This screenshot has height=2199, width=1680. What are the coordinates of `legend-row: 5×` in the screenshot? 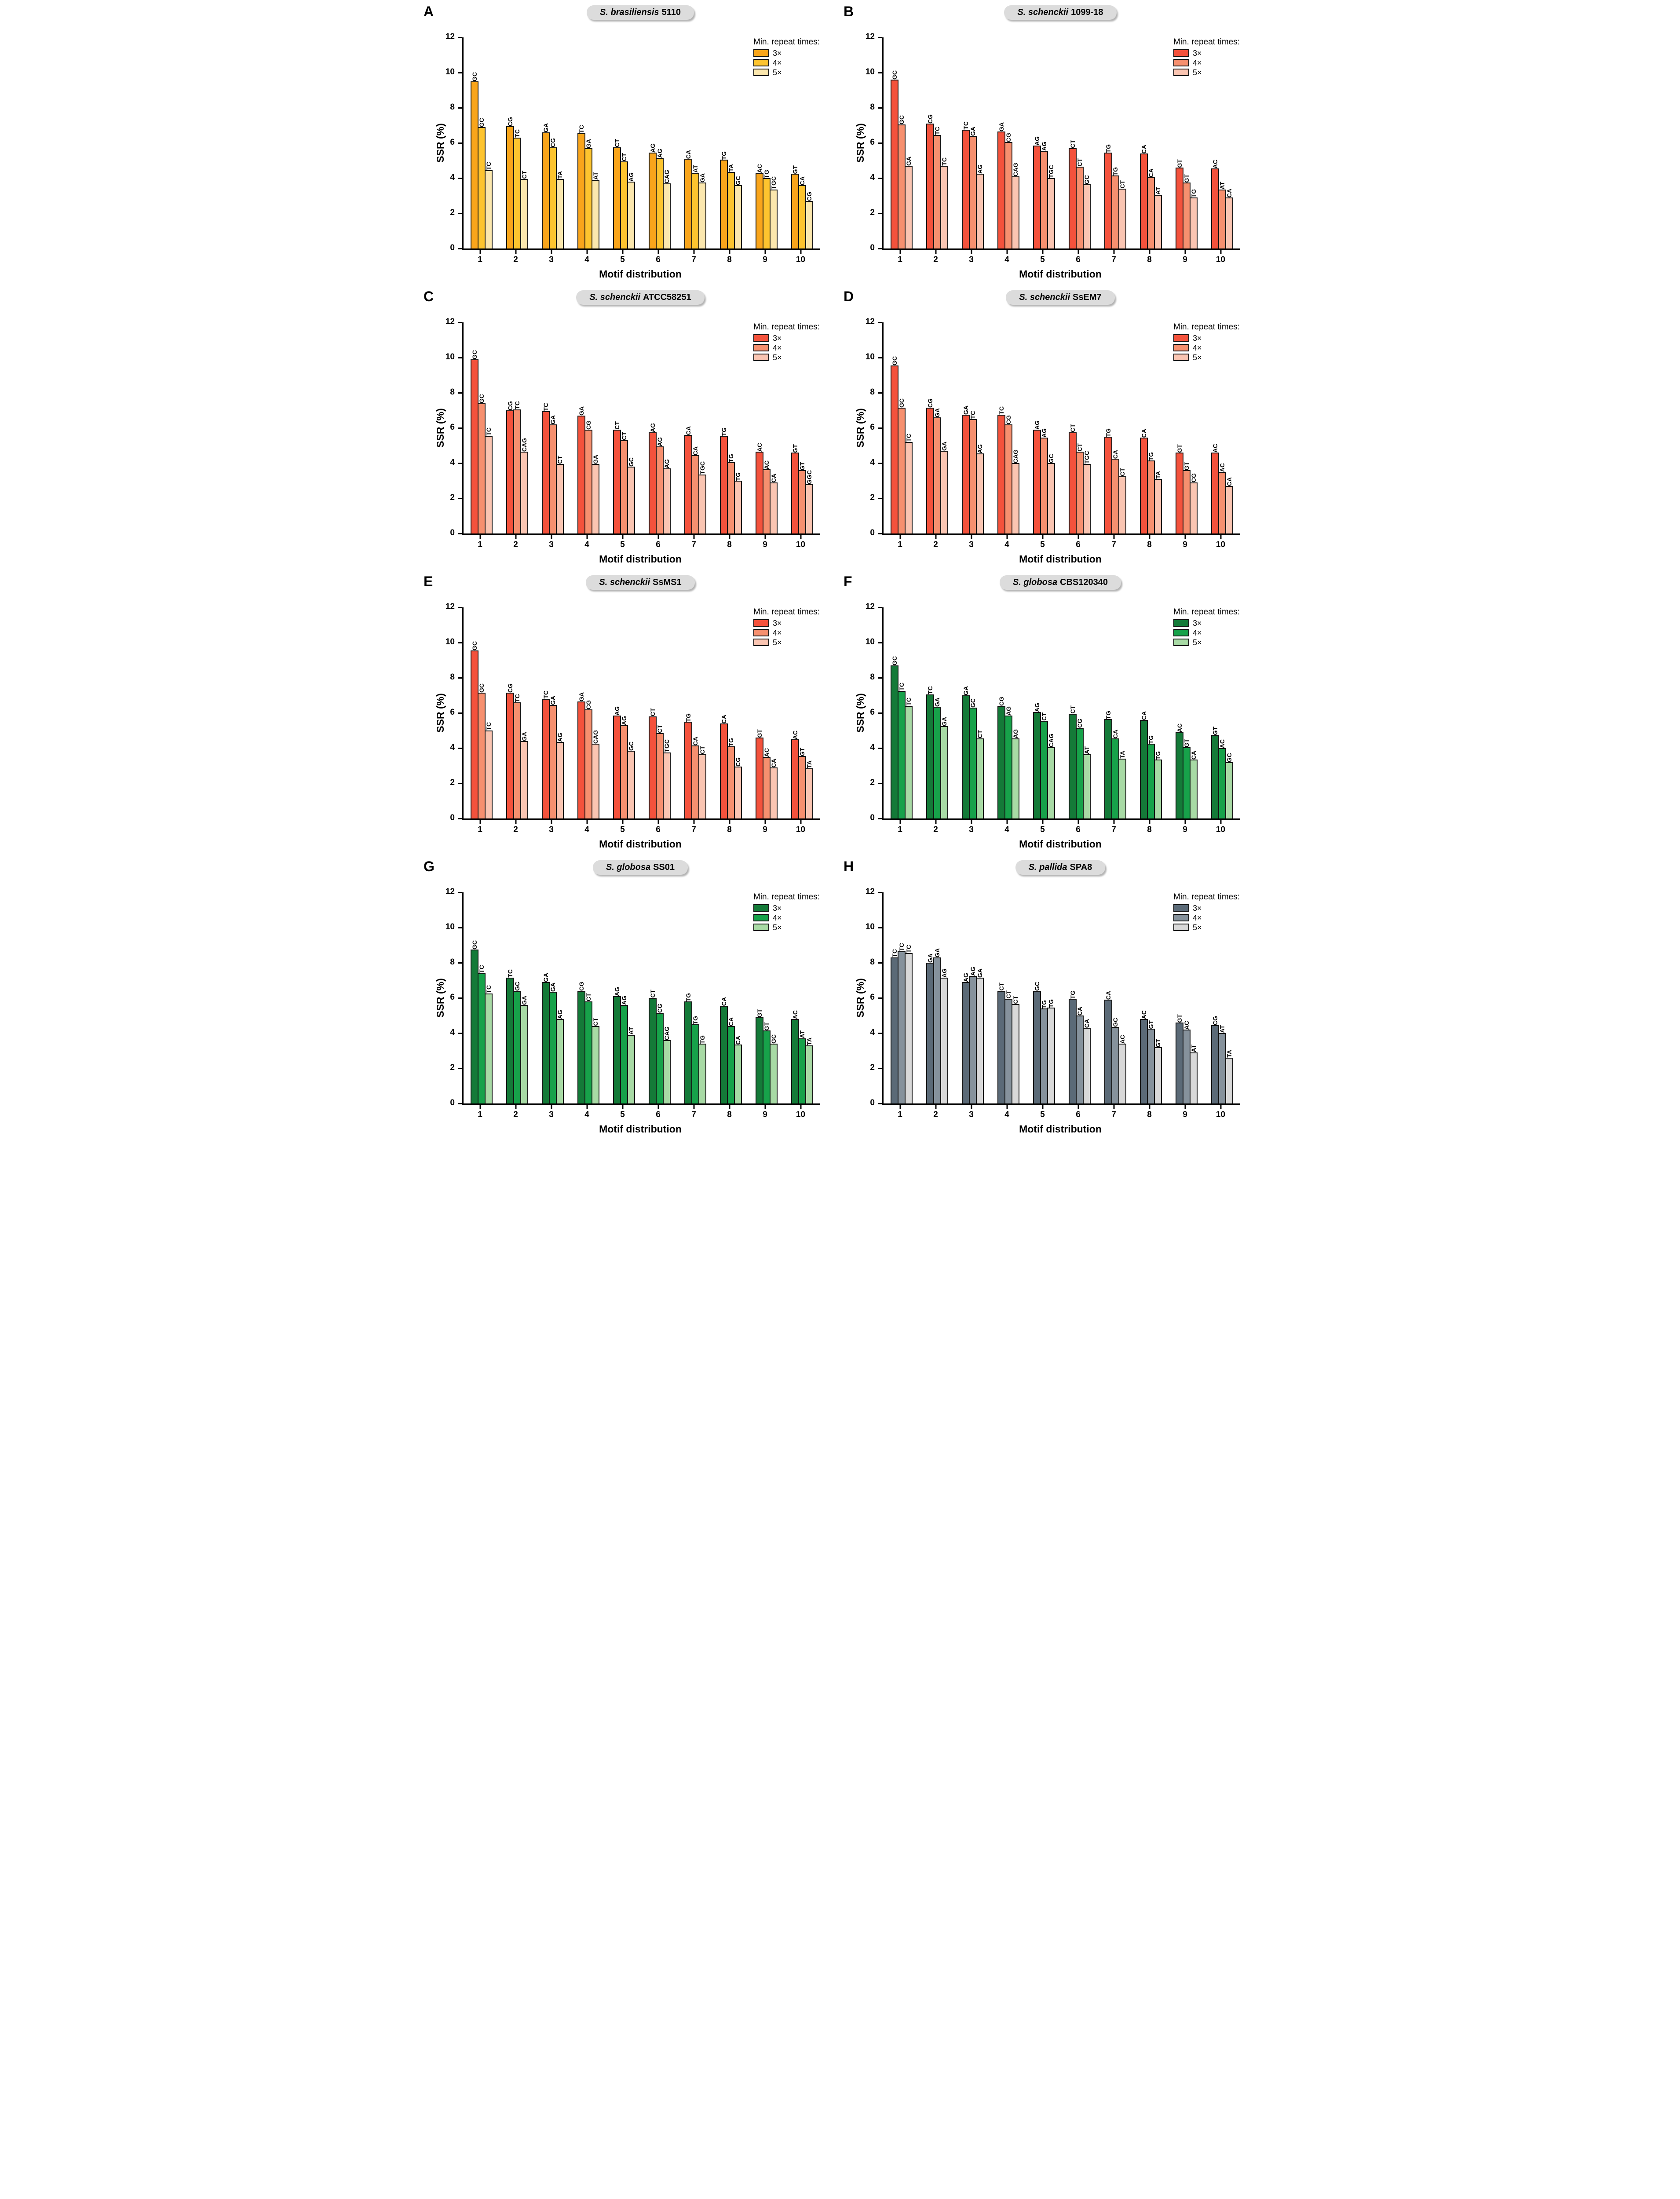 It's located at (786, 643).